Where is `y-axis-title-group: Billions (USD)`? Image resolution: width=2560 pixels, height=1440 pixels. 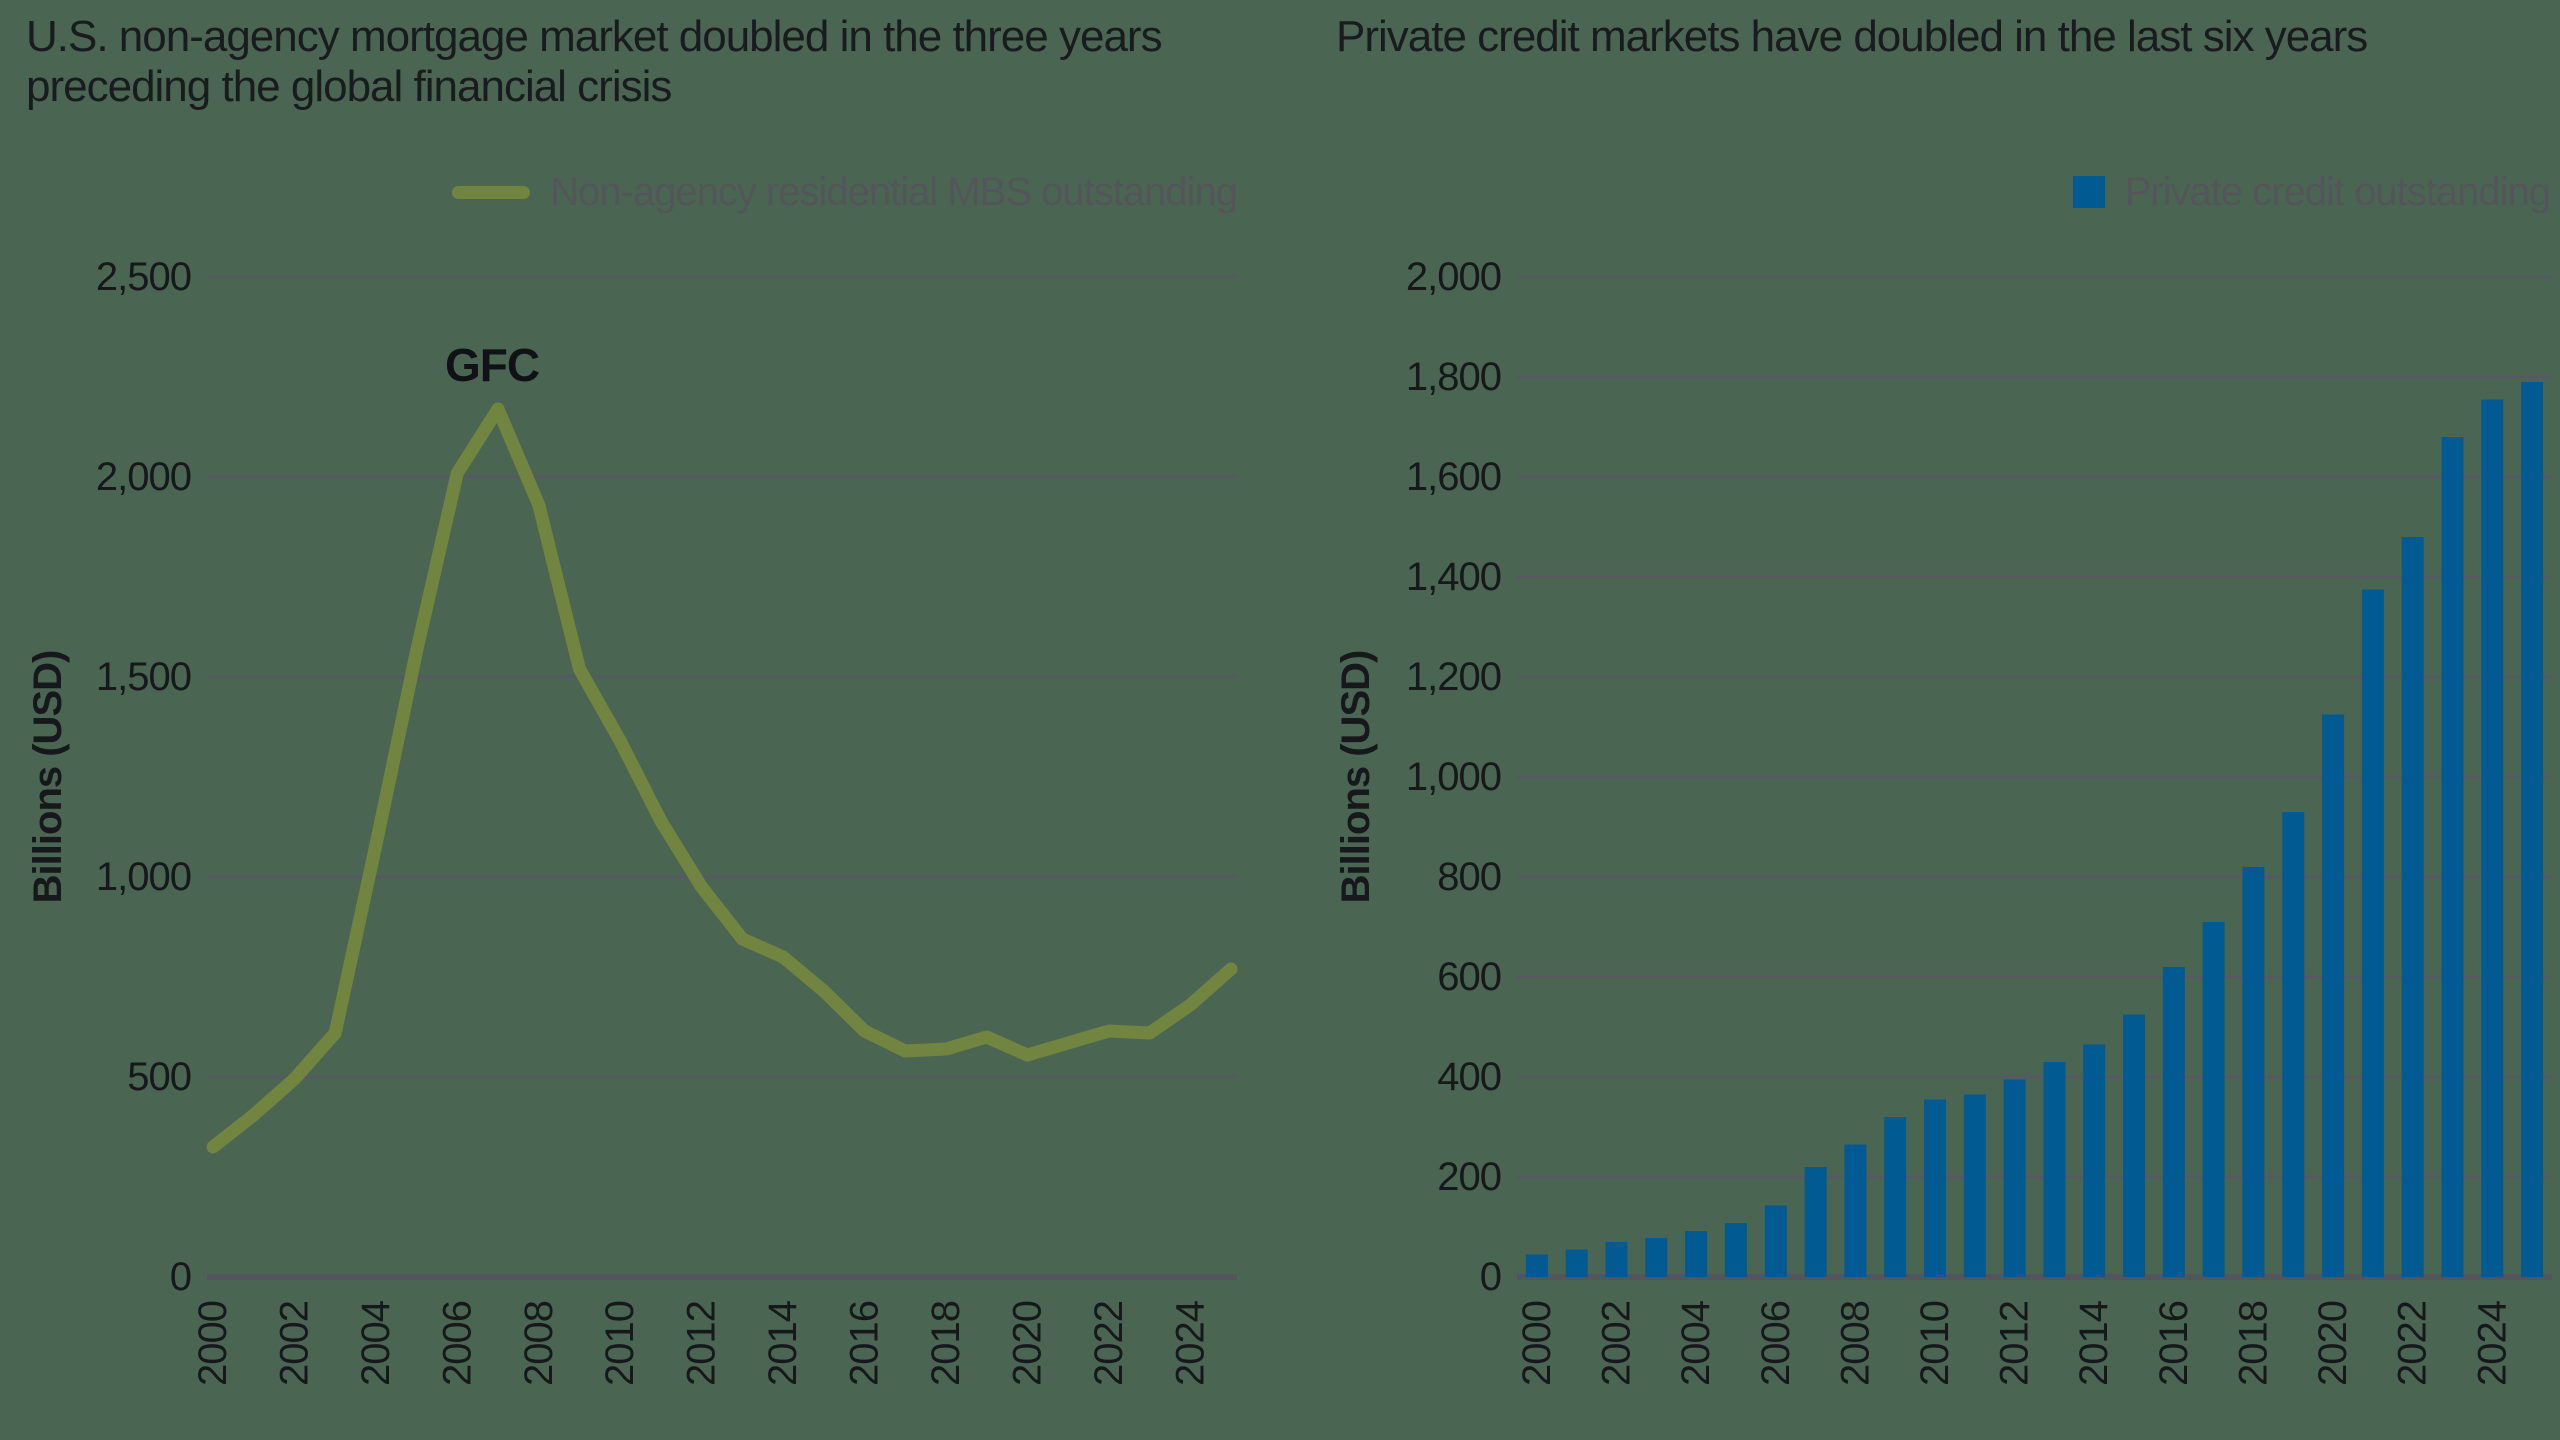 y-axis-title-group: Billions (USD) is located at coordinates (48, 777).